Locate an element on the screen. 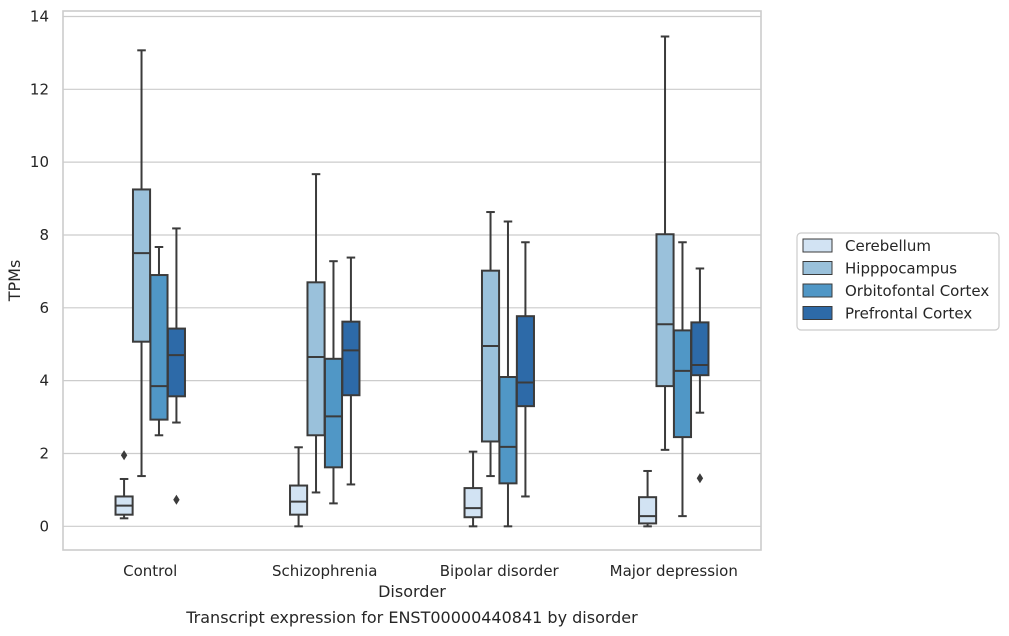  legend-label: Cerebellum is located at coordinates (888, 246).